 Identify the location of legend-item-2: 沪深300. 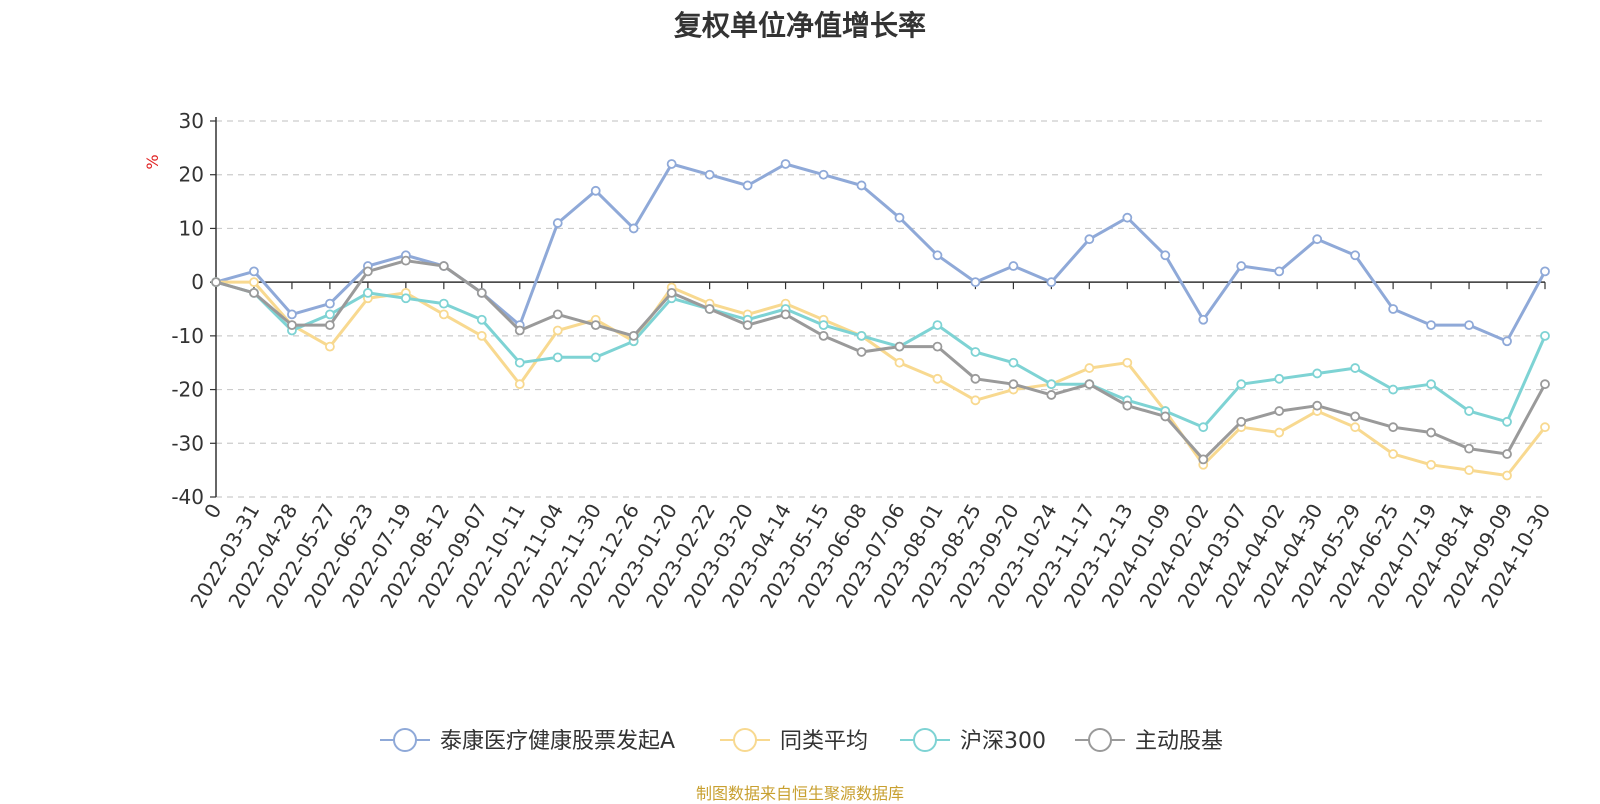
(973, 741).